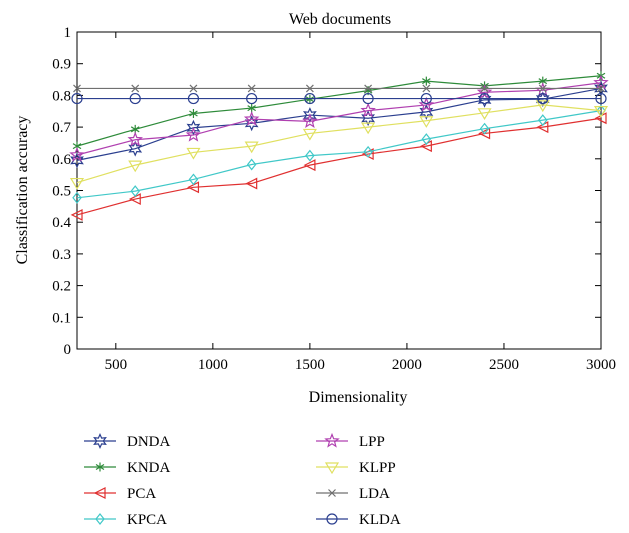 This screenshot has height=533, width=629. What do you see at coordinates (339, 111) in the screenshot?
I see `series-line-knda` at bounding box center [339, 111].